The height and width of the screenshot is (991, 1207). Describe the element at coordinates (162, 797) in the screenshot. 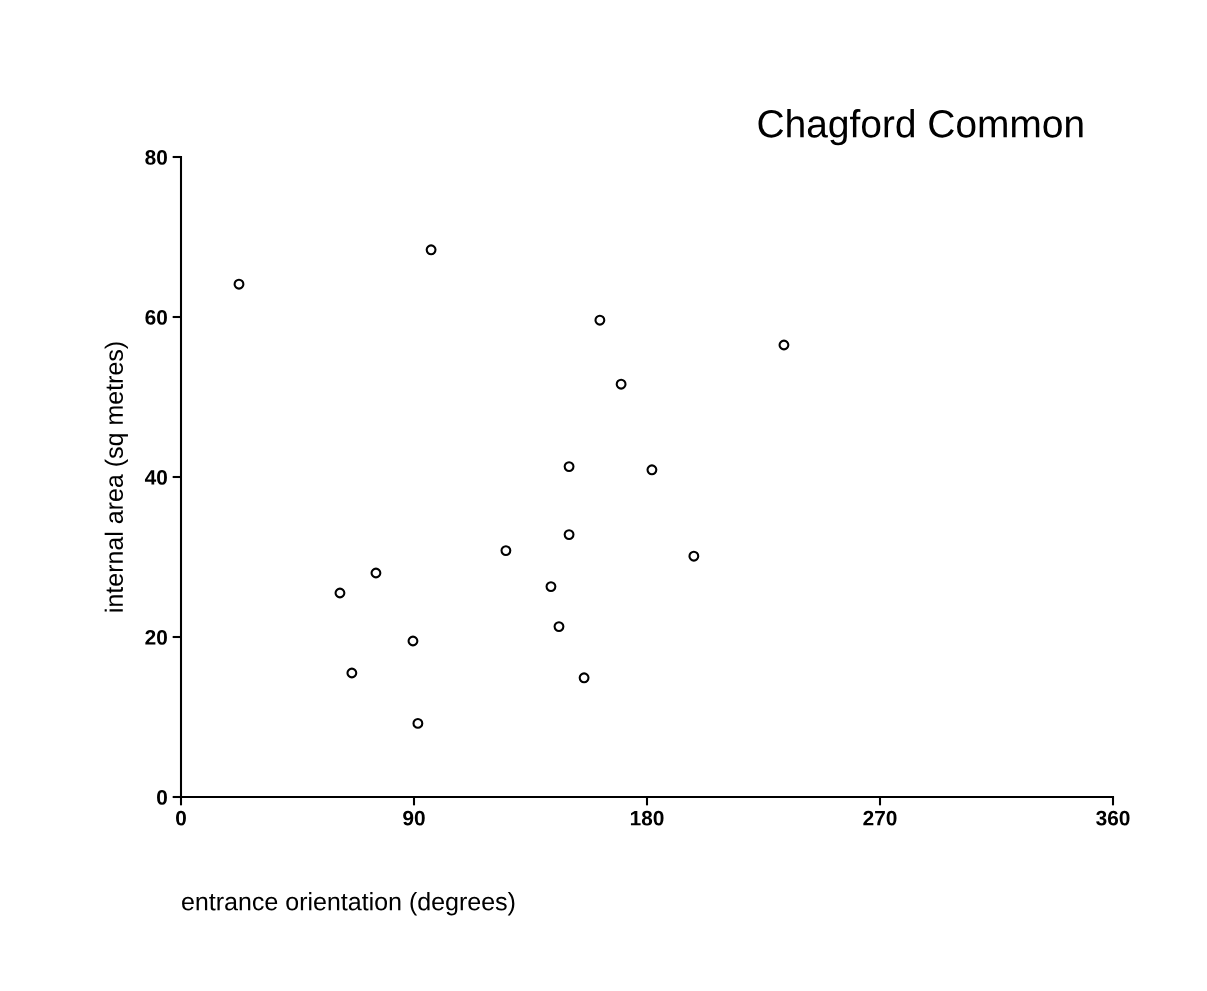

I see `y-tick-label: 0` at that location.